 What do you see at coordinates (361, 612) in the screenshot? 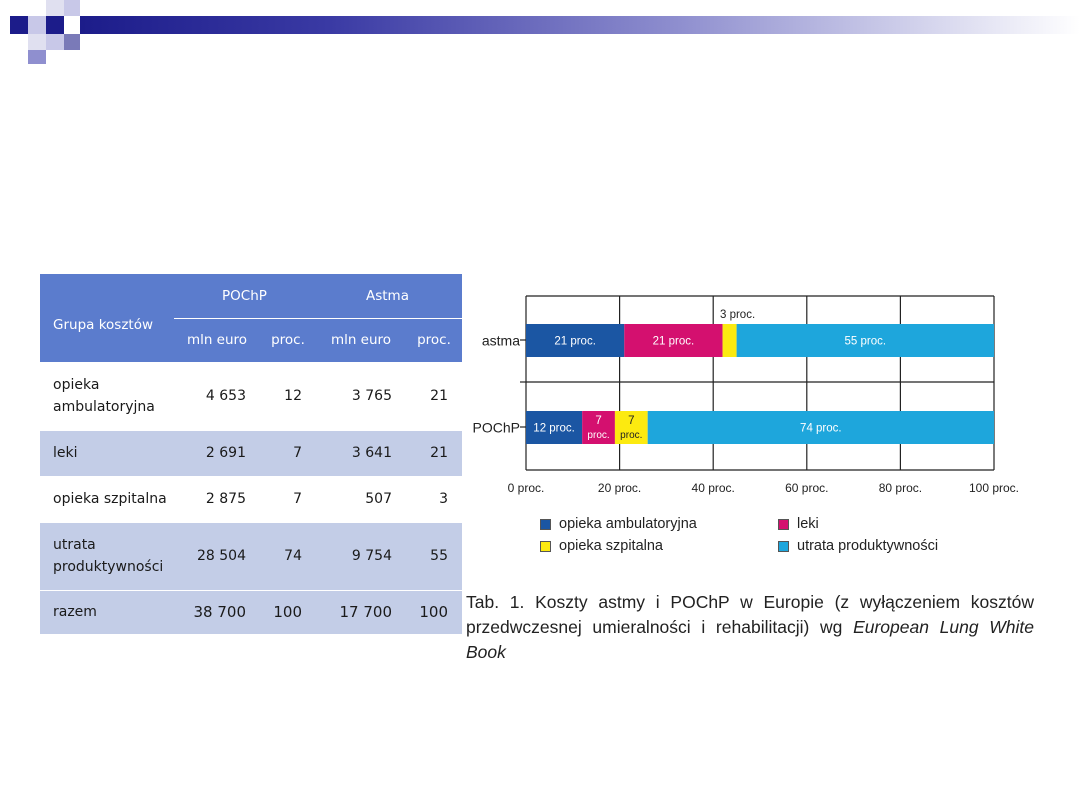
I see `cell-astma-mln: 17 700` at bounding box center [361, 612].